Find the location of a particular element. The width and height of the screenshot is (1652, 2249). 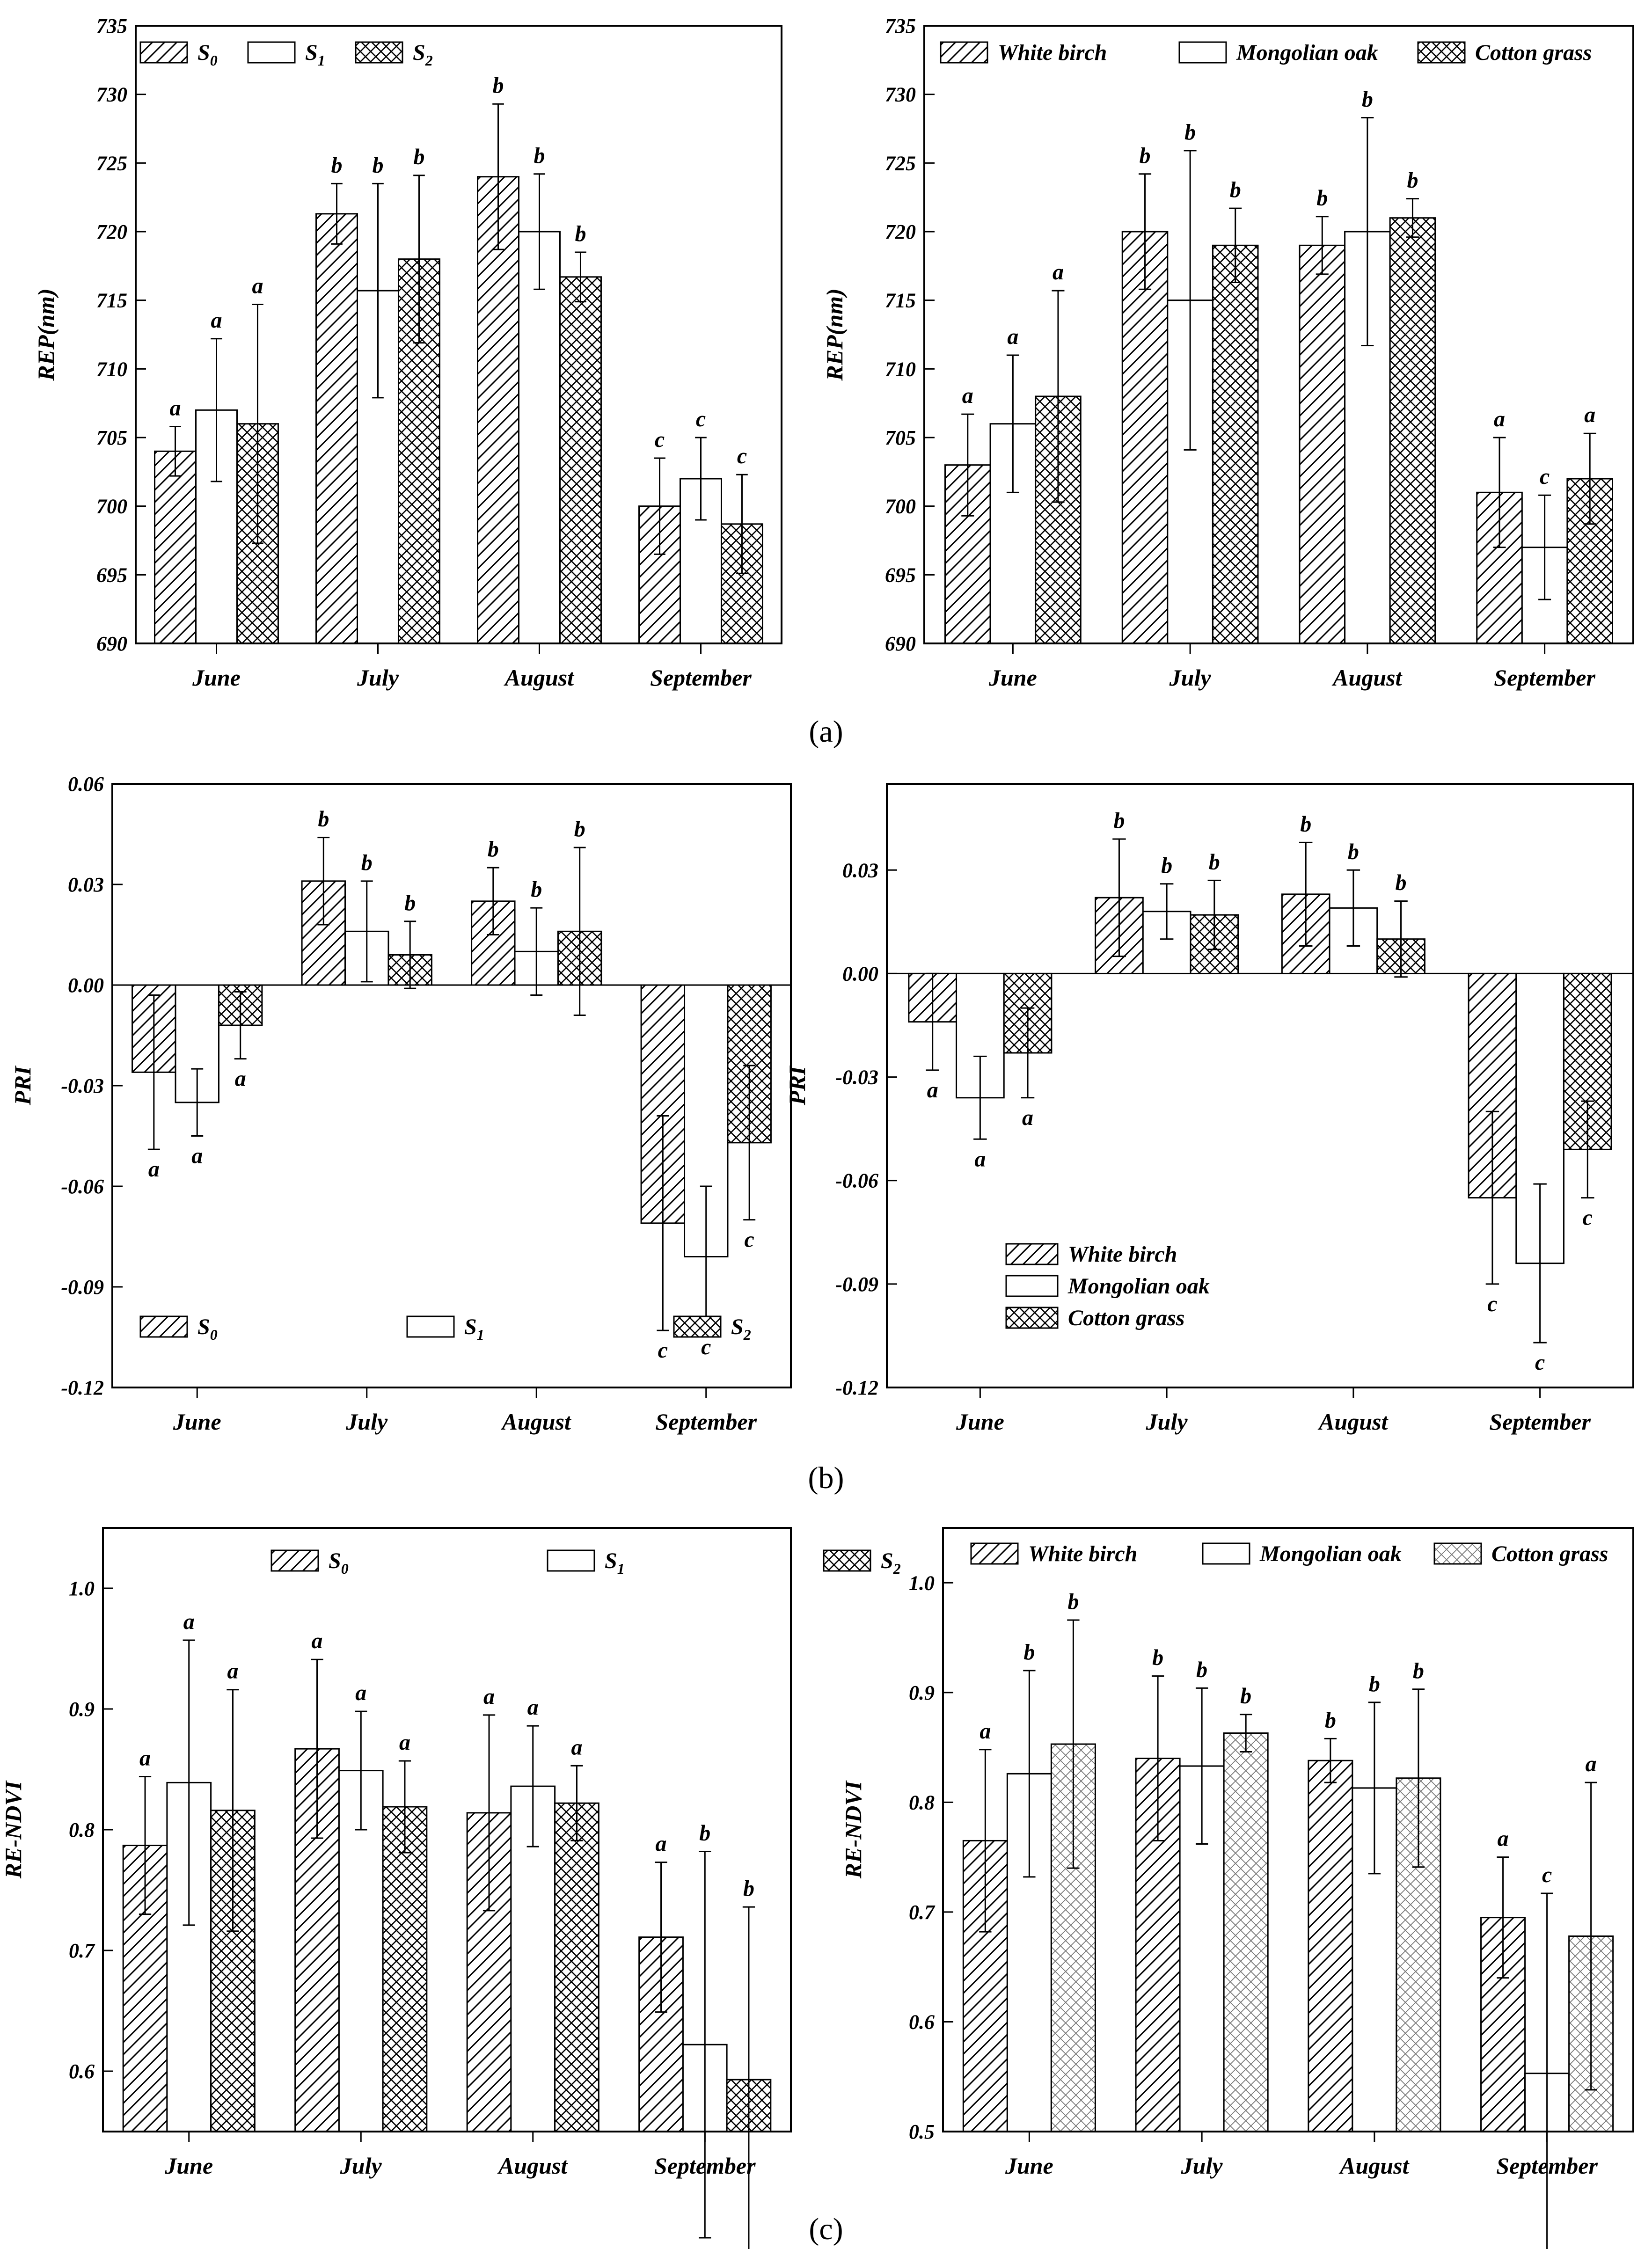

y-tick-label: 0.7 is located at coordinates (82, 1950).